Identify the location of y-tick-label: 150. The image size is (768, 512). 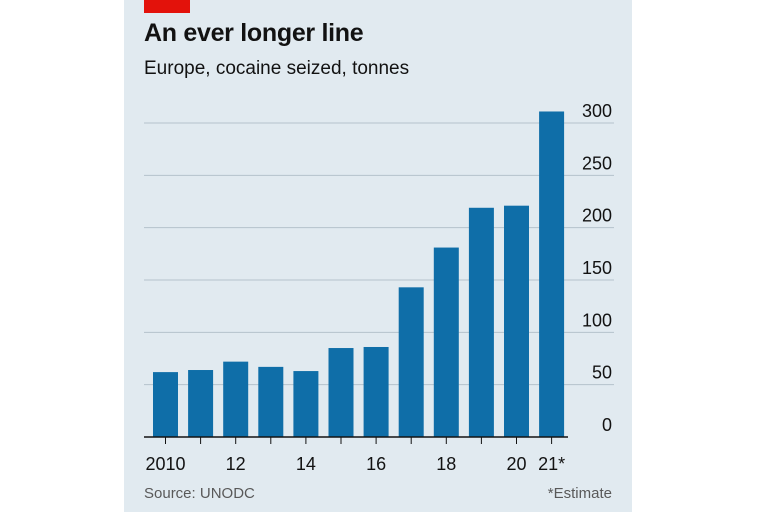
(597, 268).